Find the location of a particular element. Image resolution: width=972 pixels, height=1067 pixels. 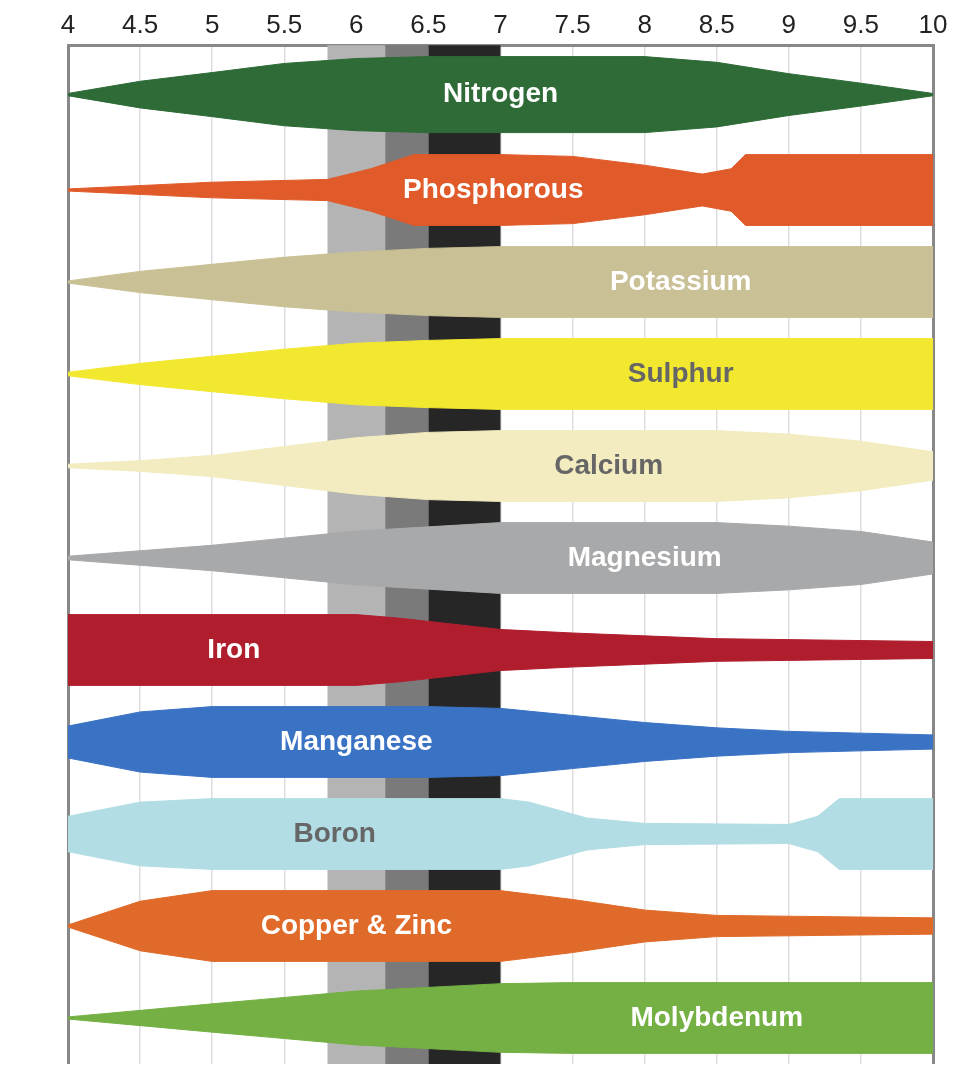

series-label: Manganese is located at coordinates (356, 740).